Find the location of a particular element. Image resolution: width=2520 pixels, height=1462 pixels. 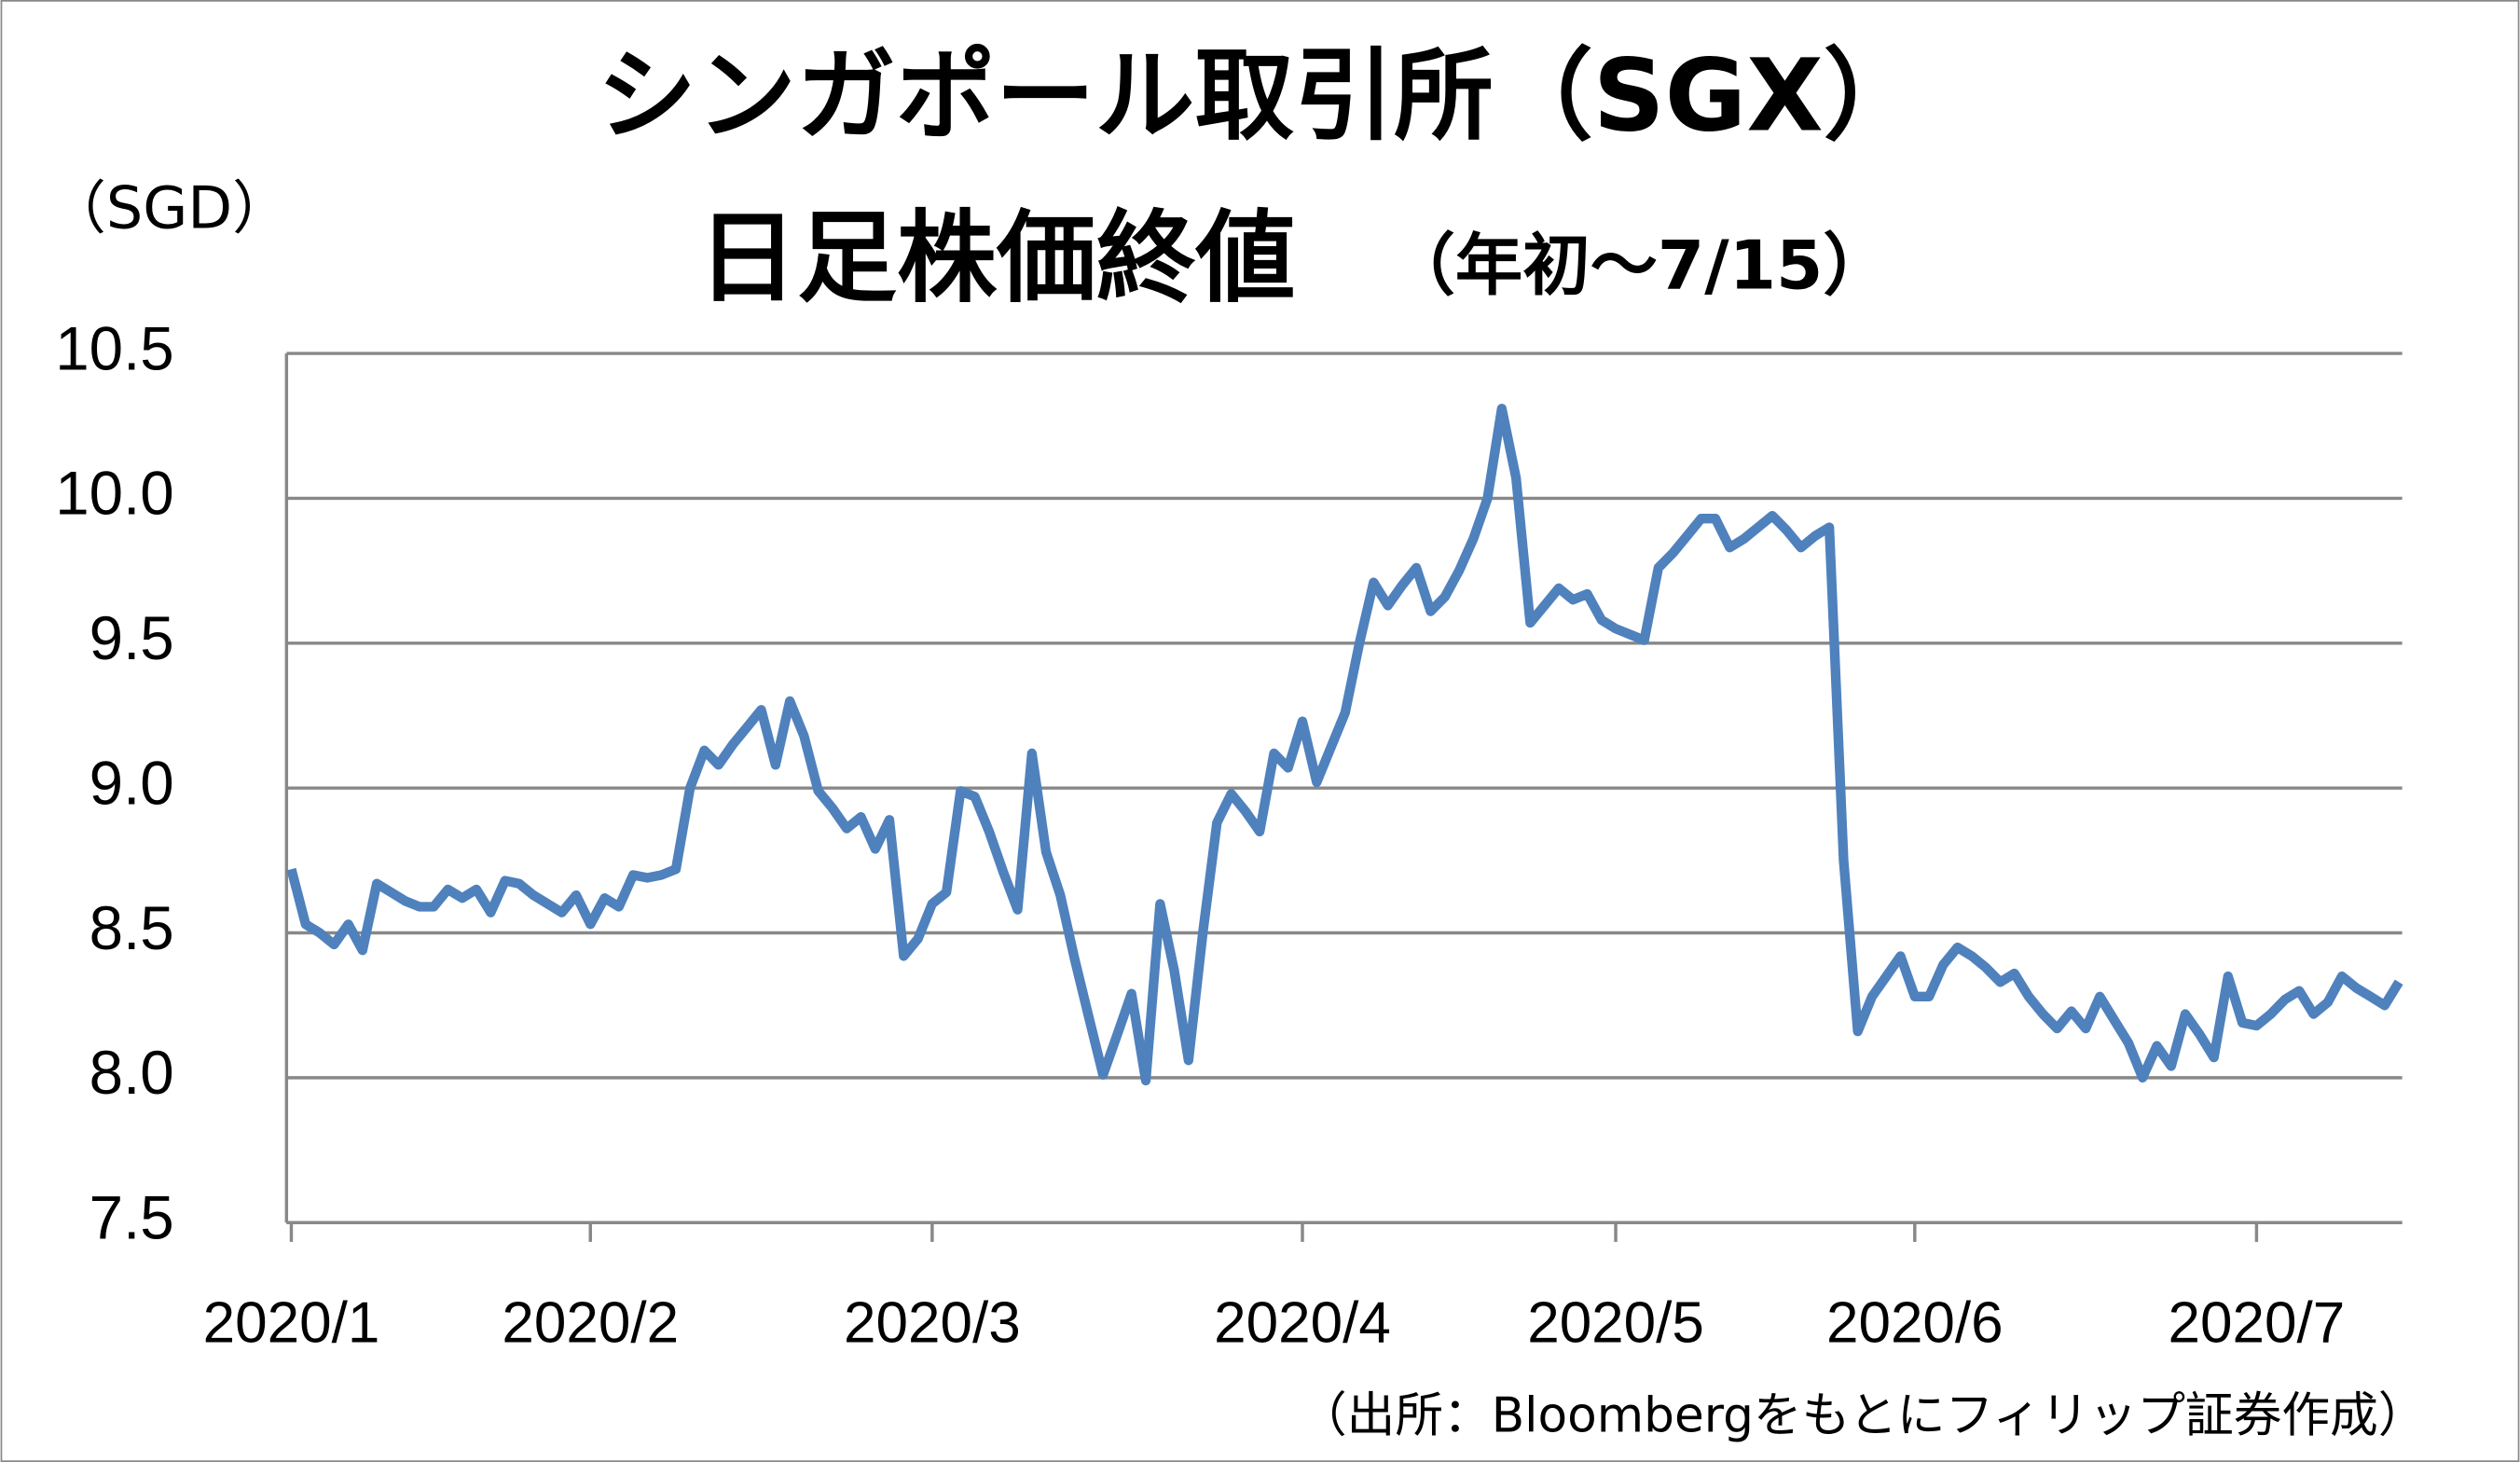

y-tick-label: 9.0 is located at coordinates (132, 783).